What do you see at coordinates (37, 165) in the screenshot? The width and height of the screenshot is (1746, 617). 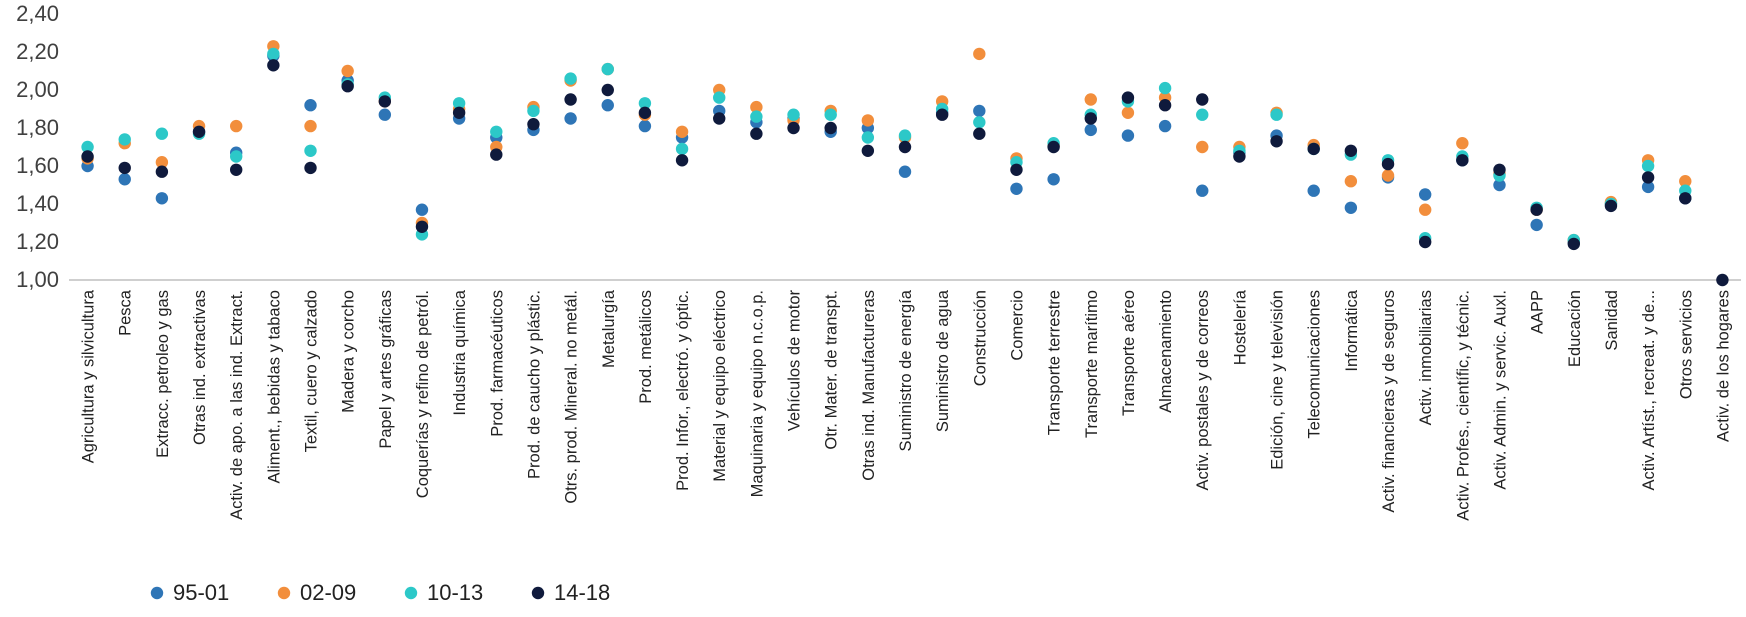 I see `y-tick-label: 1,60` at bounding box center [37, 165].